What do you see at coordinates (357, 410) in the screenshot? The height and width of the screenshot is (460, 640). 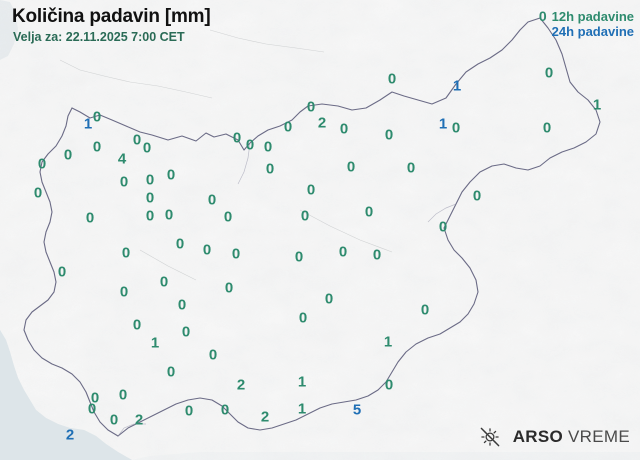 I see `station-value: 5` at bounding box center [357, 410].